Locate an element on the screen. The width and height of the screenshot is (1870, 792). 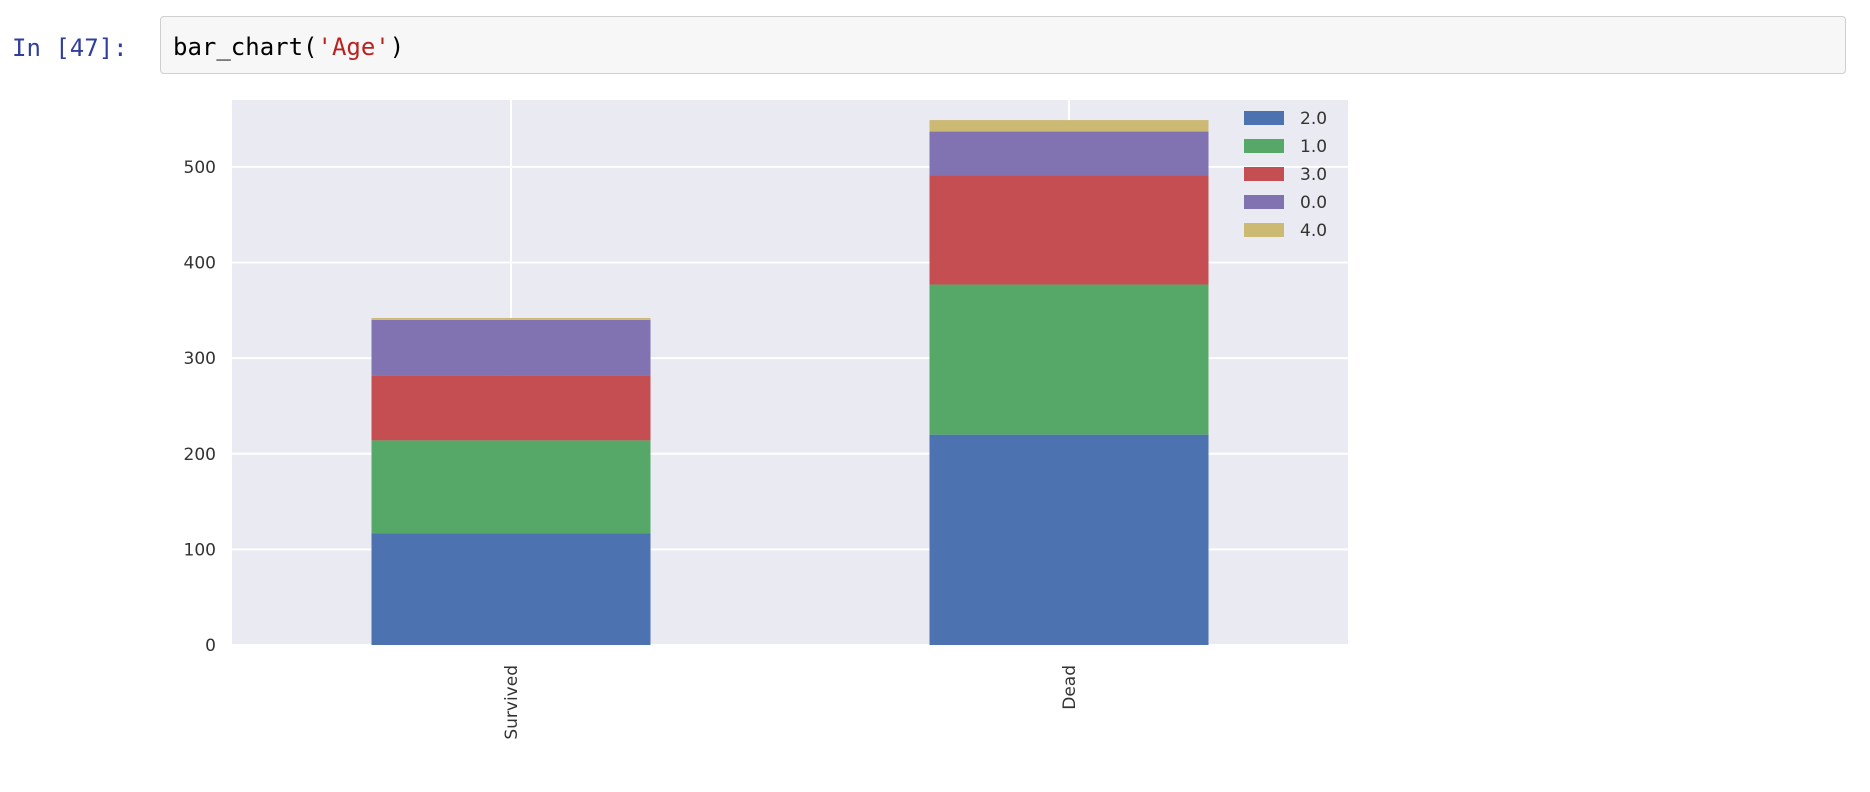
y-axis-ticks: 0 100 200 300 400 500 is located at coordinates (200, 407).